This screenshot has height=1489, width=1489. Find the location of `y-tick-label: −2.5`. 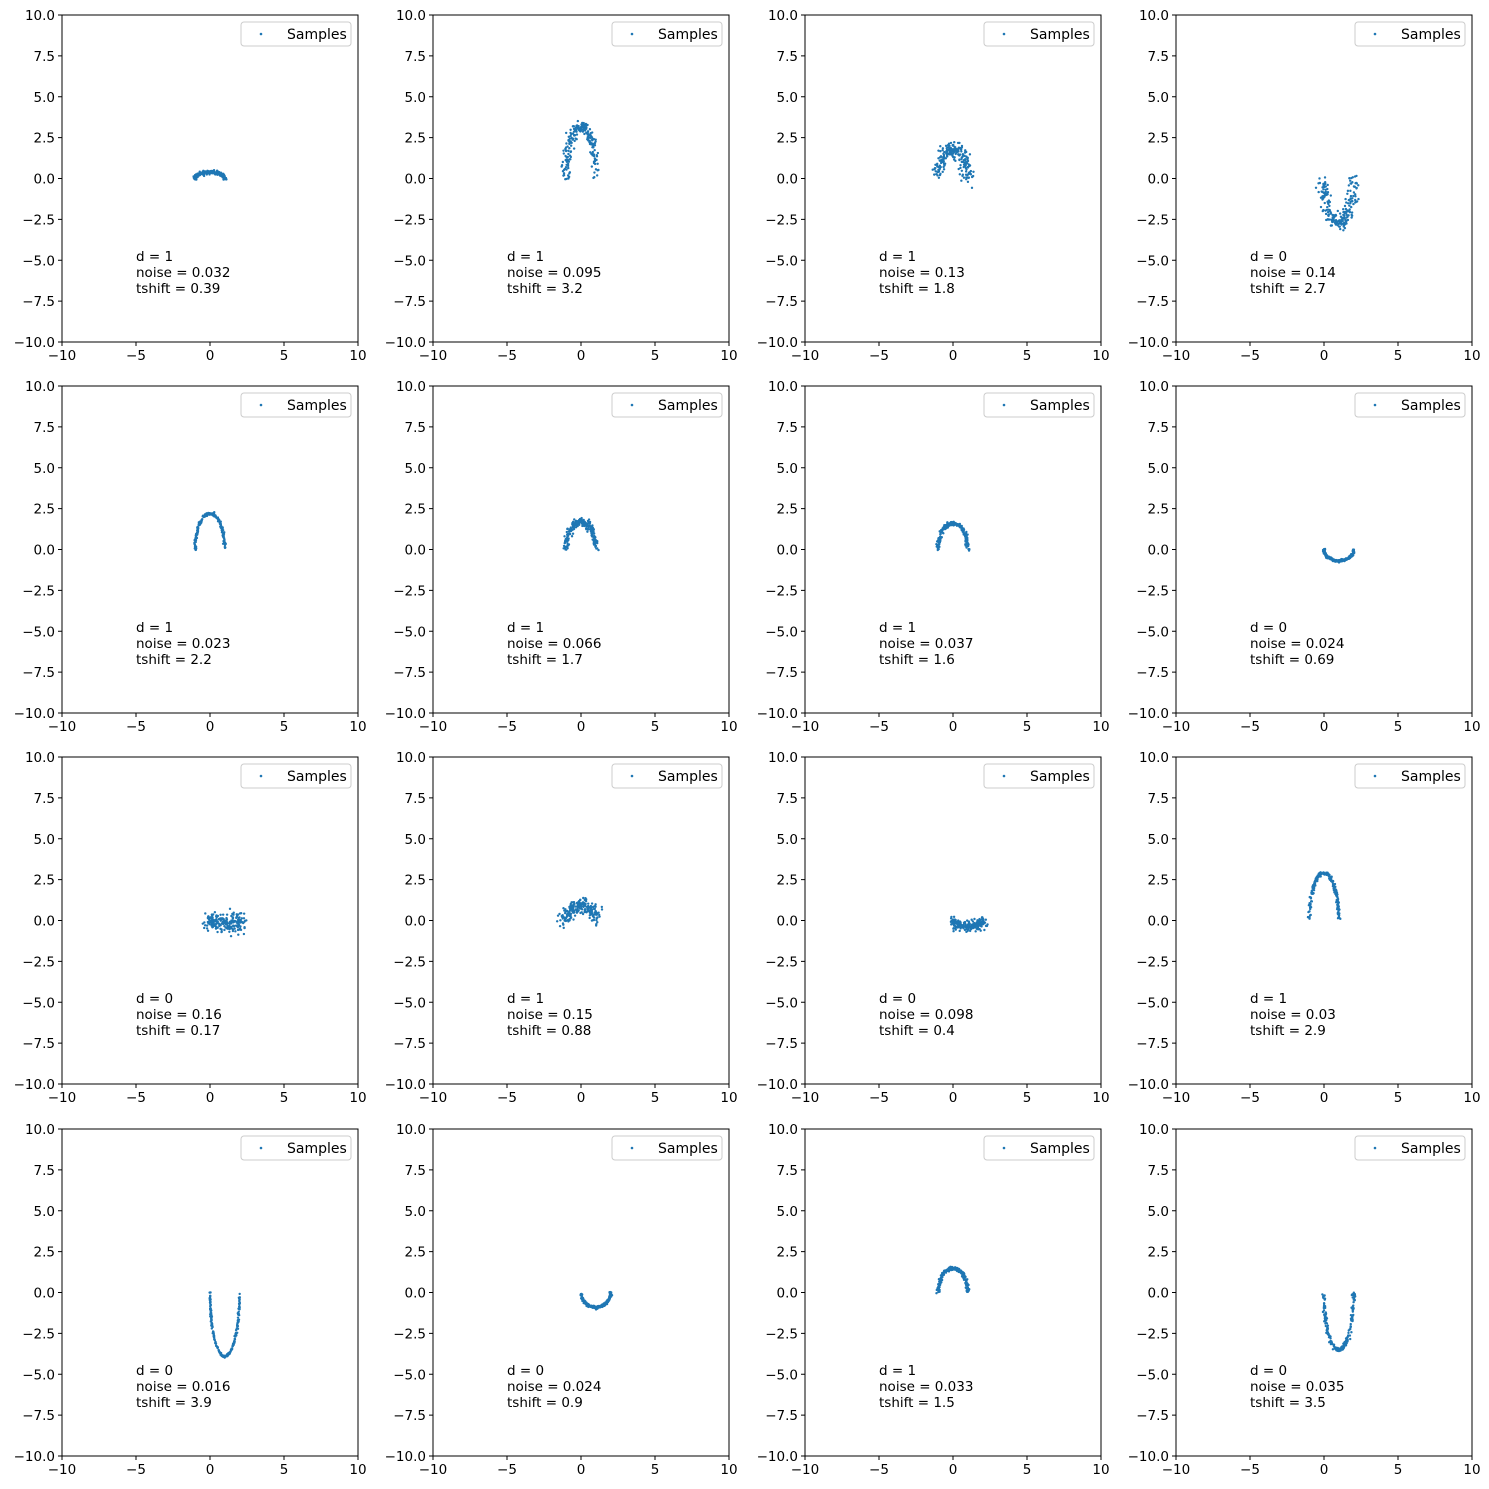

y-tick-label: −2.5 is located at coordinates (781, 591).